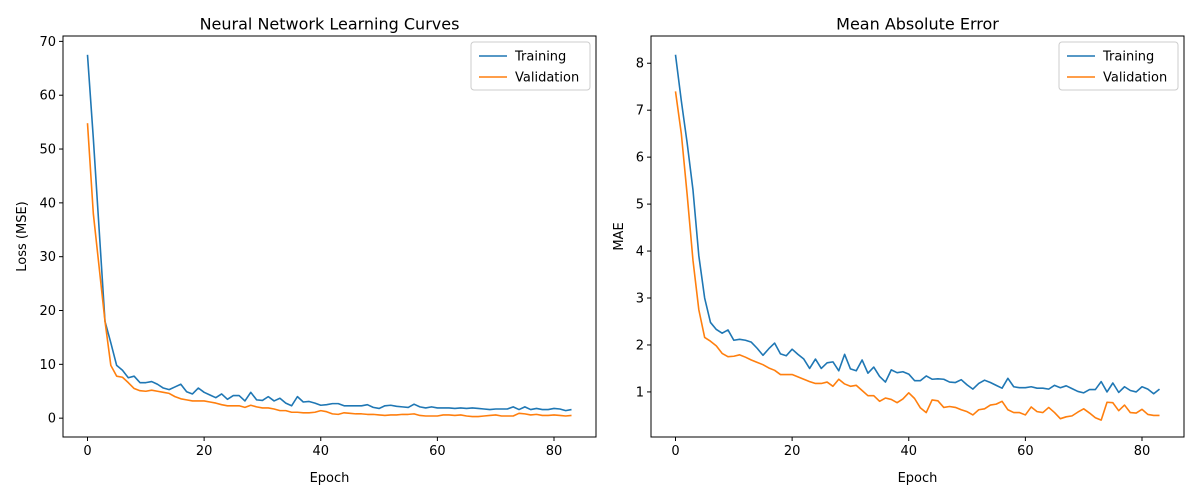 The image size is (1200, 500). I want to click on loss-chart-ylabel: Loss (MSE), so click(22, 236).